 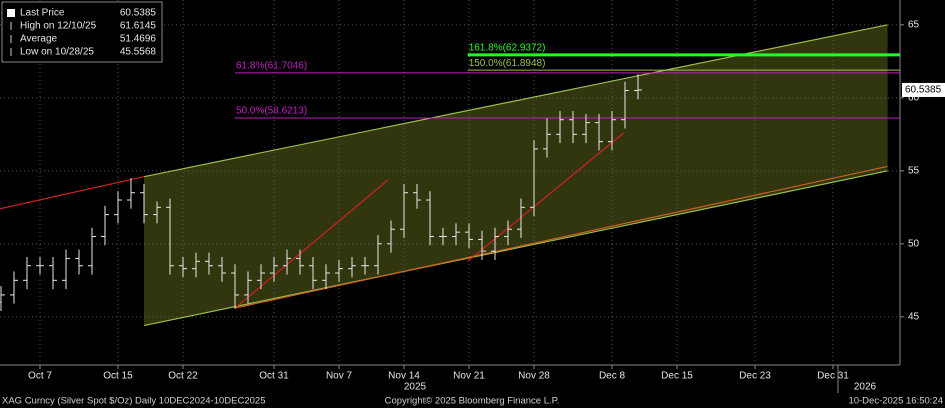 What do you see at coordinates (138, 26) in the screenshot?
I see `legend-value: 61.6145` at bounding box center [138, 26].